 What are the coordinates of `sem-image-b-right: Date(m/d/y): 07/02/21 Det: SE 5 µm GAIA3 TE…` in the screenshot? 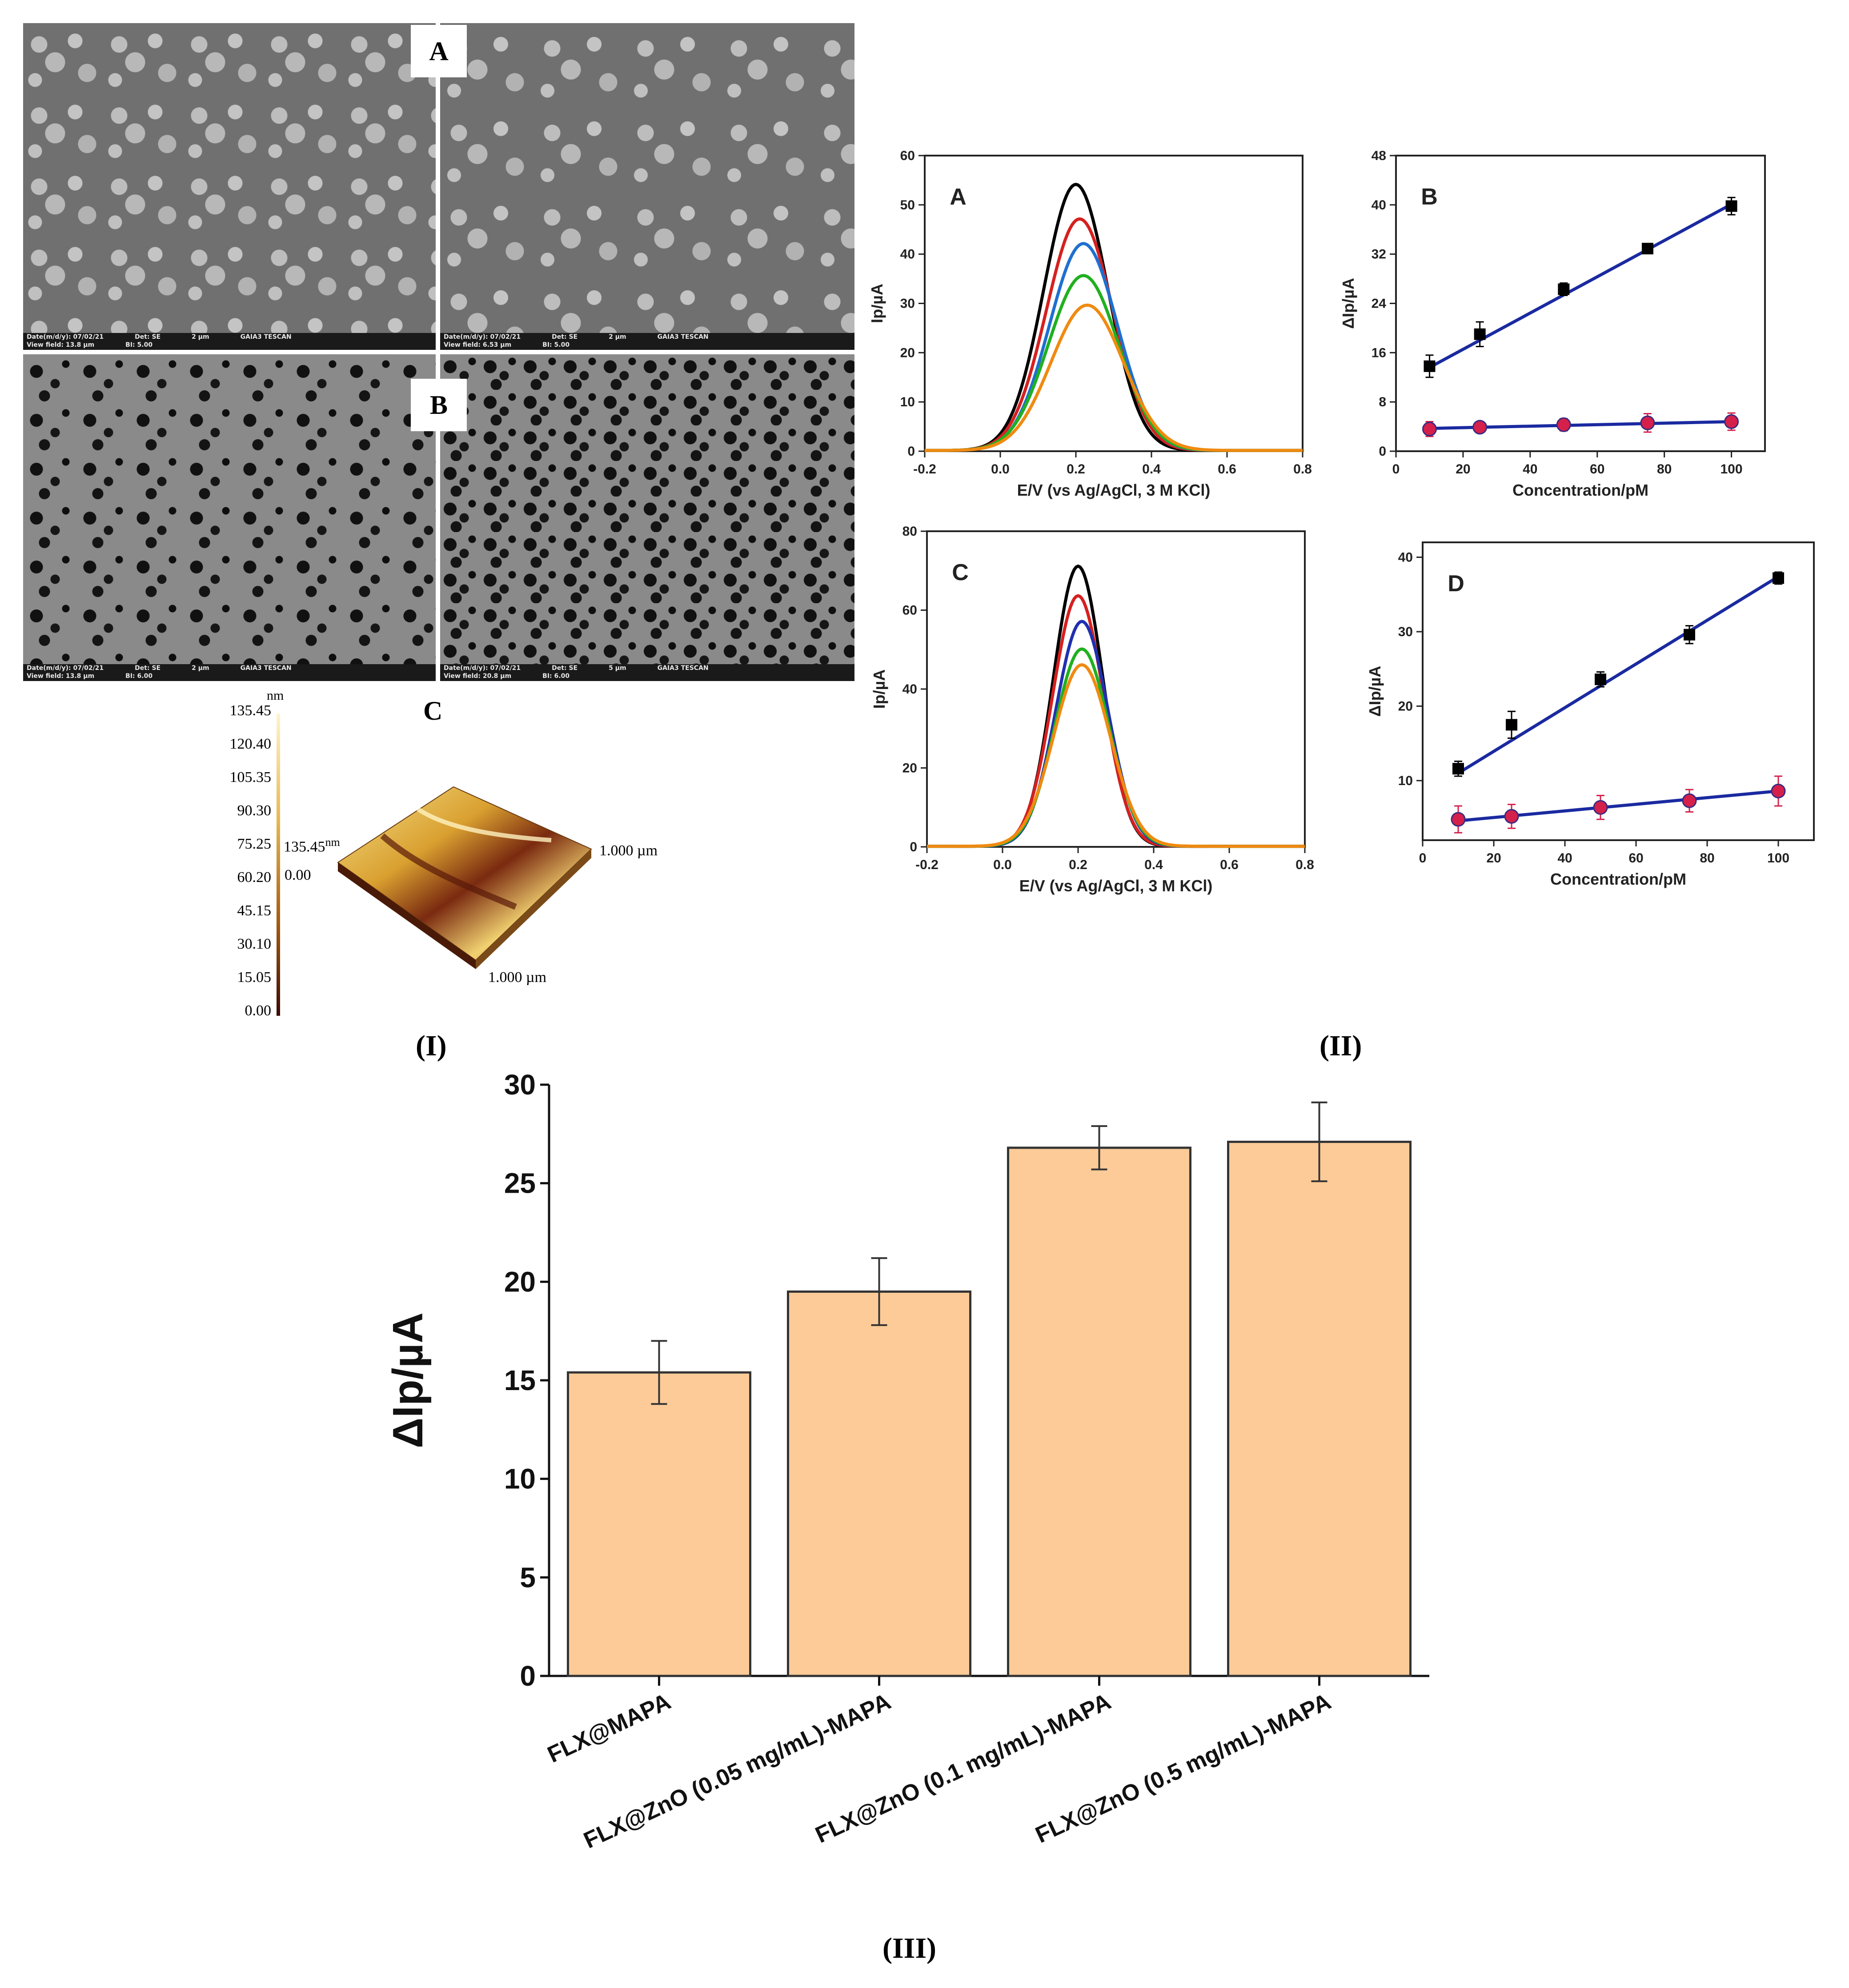 It's located at (647, 517).